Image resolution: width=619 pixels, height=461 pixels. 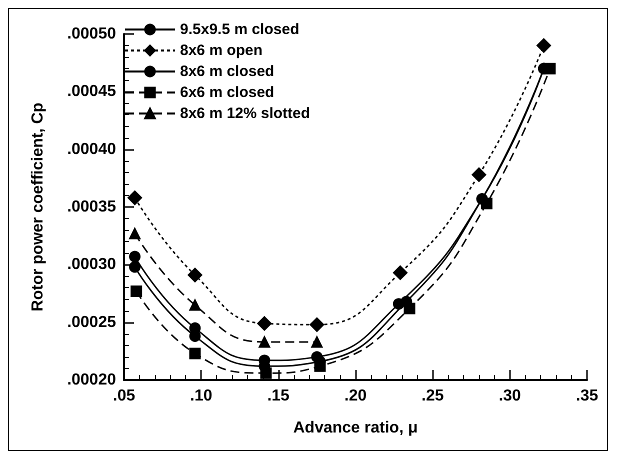 What do you see at coordinates (355, 396) in the screenshot?
I see `x-tick-label: .20` at bounding box center [355, 396].